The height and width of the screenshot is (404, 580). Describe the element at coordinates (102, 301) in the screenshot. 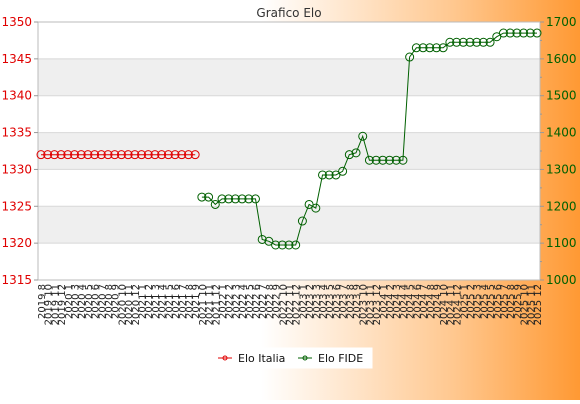

I see `x-axis-label: 2020 7` at that location.